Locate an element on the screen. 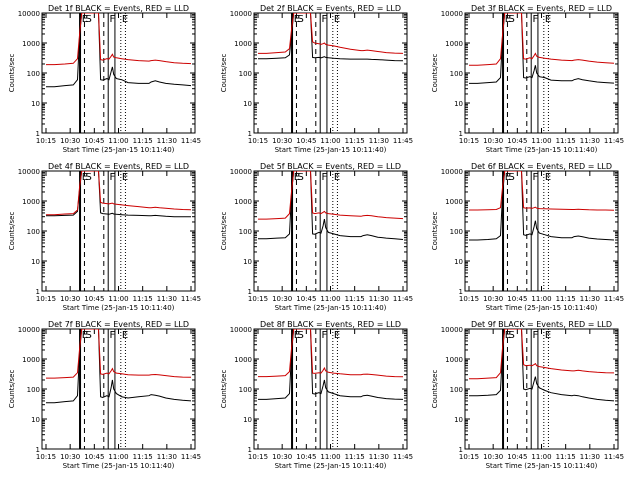  panel-title: Det 9f BLACK = Events, RED = LLD is located at coordinates (541, 324).